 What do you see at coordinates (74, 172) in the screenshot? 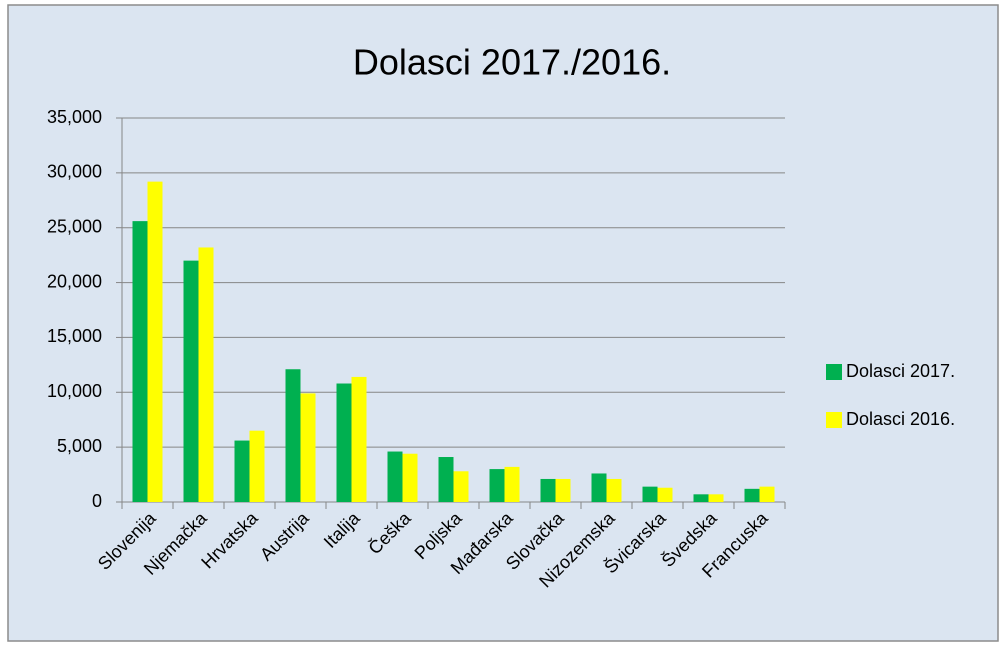
I see `y-tick-label: 30,000` at bounding box center [74, 172].